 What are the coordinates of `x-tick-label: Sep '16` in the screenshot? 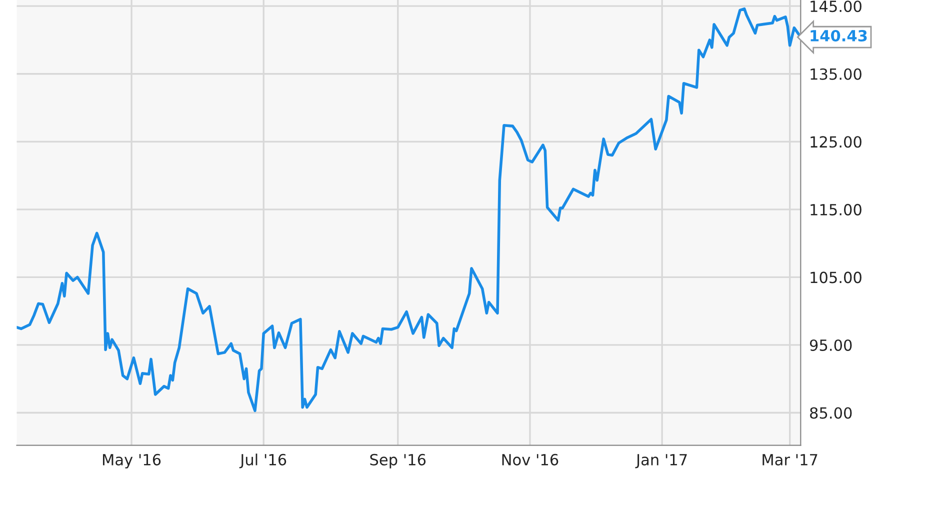 It's located at (398, 461).